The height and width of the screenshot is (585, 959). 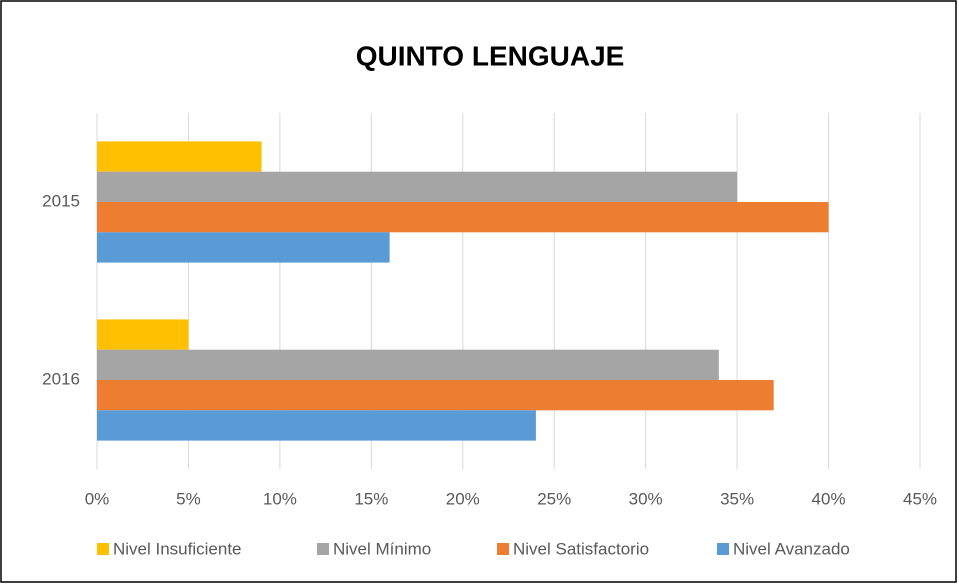 What do you see at coordinates (646, 498) in the screenshot?
I see `x-tick-label: 30%` at bounding box center [646, 498].